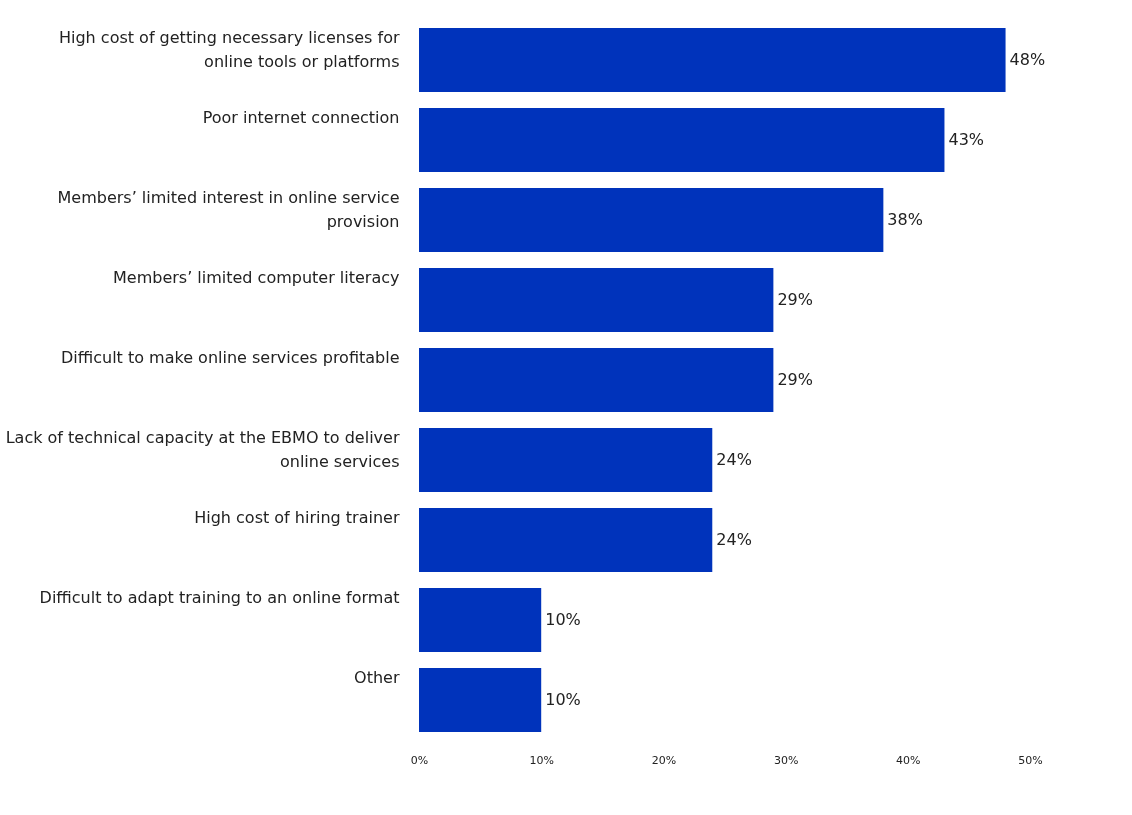 This screenshot has width=1132, height=815. Describe the element at coordinates (1027, 59) in the screenshot. I see `data-label: 48%` at that location.